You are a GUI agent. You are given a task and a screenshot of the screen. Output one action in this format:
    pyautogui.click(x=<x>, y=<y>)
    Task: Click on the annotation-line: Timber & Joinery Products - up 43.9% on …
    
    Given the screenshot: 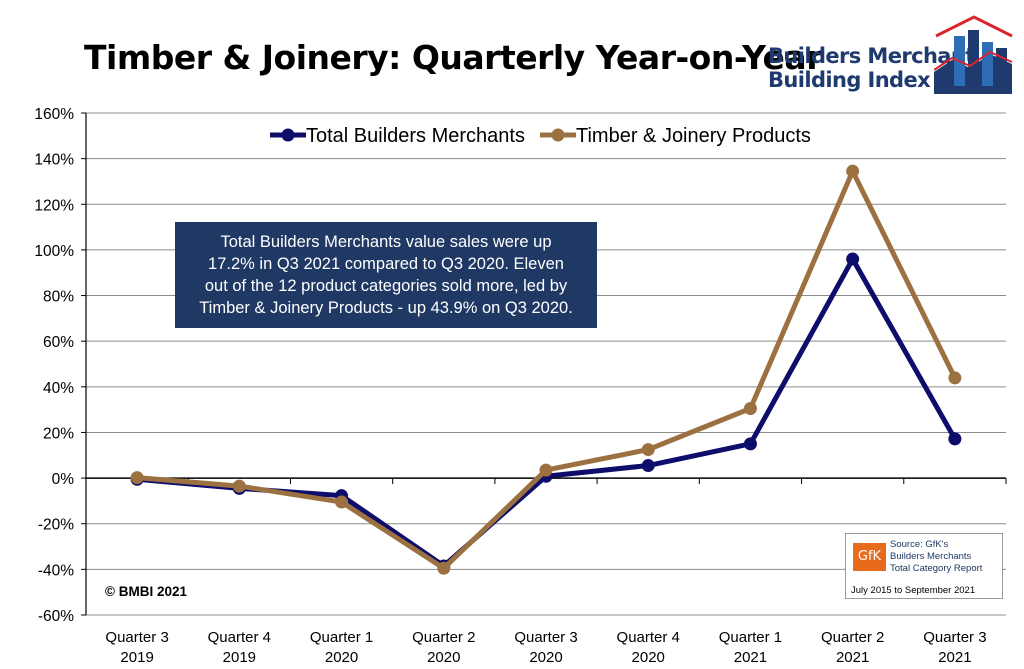 What is the action you would take?
    pyautogui.click(x=386, y=308)
    